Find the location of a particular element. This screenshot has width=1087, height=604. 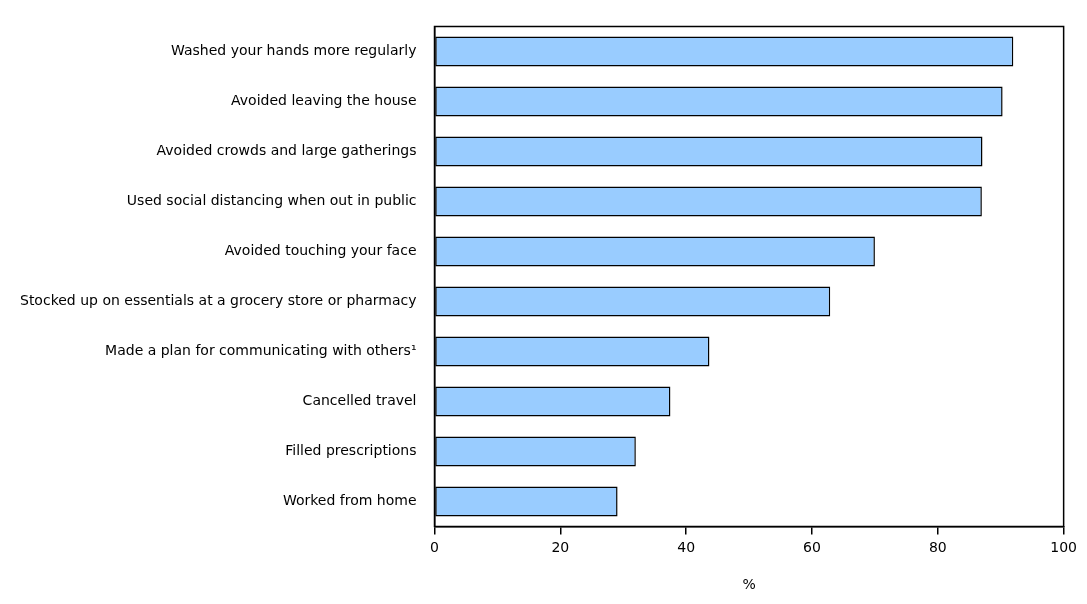

x-tick-label: 40 is located at coordinates (686, 547).